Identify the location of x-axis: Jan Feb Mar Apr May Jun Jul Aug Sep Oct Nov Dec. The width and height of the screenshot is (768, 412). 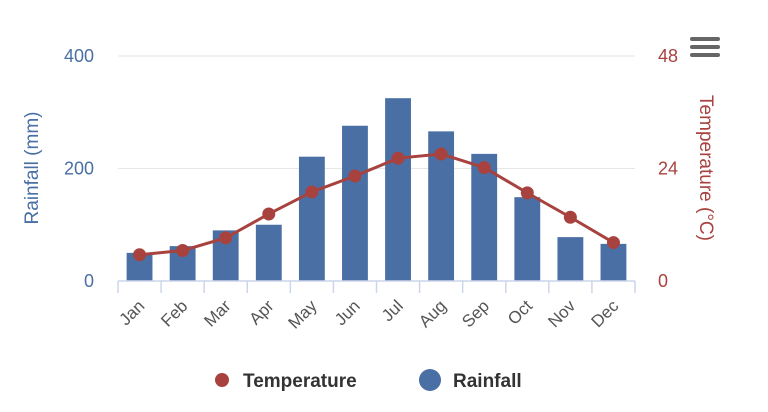
(376, 306).